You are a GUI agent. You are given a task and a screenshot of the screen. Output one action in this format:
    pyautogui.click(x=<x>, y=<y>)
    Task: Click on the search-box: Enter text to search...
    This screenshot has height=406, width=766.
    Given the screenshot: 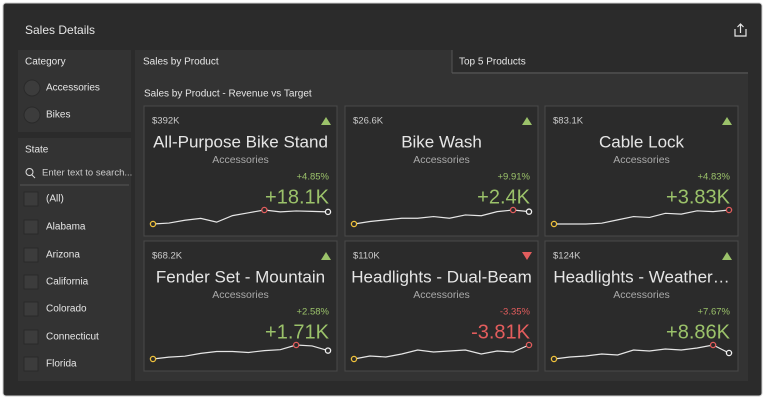 What is the action you would take?
    pyautogui.click(x=76, y=177)
    